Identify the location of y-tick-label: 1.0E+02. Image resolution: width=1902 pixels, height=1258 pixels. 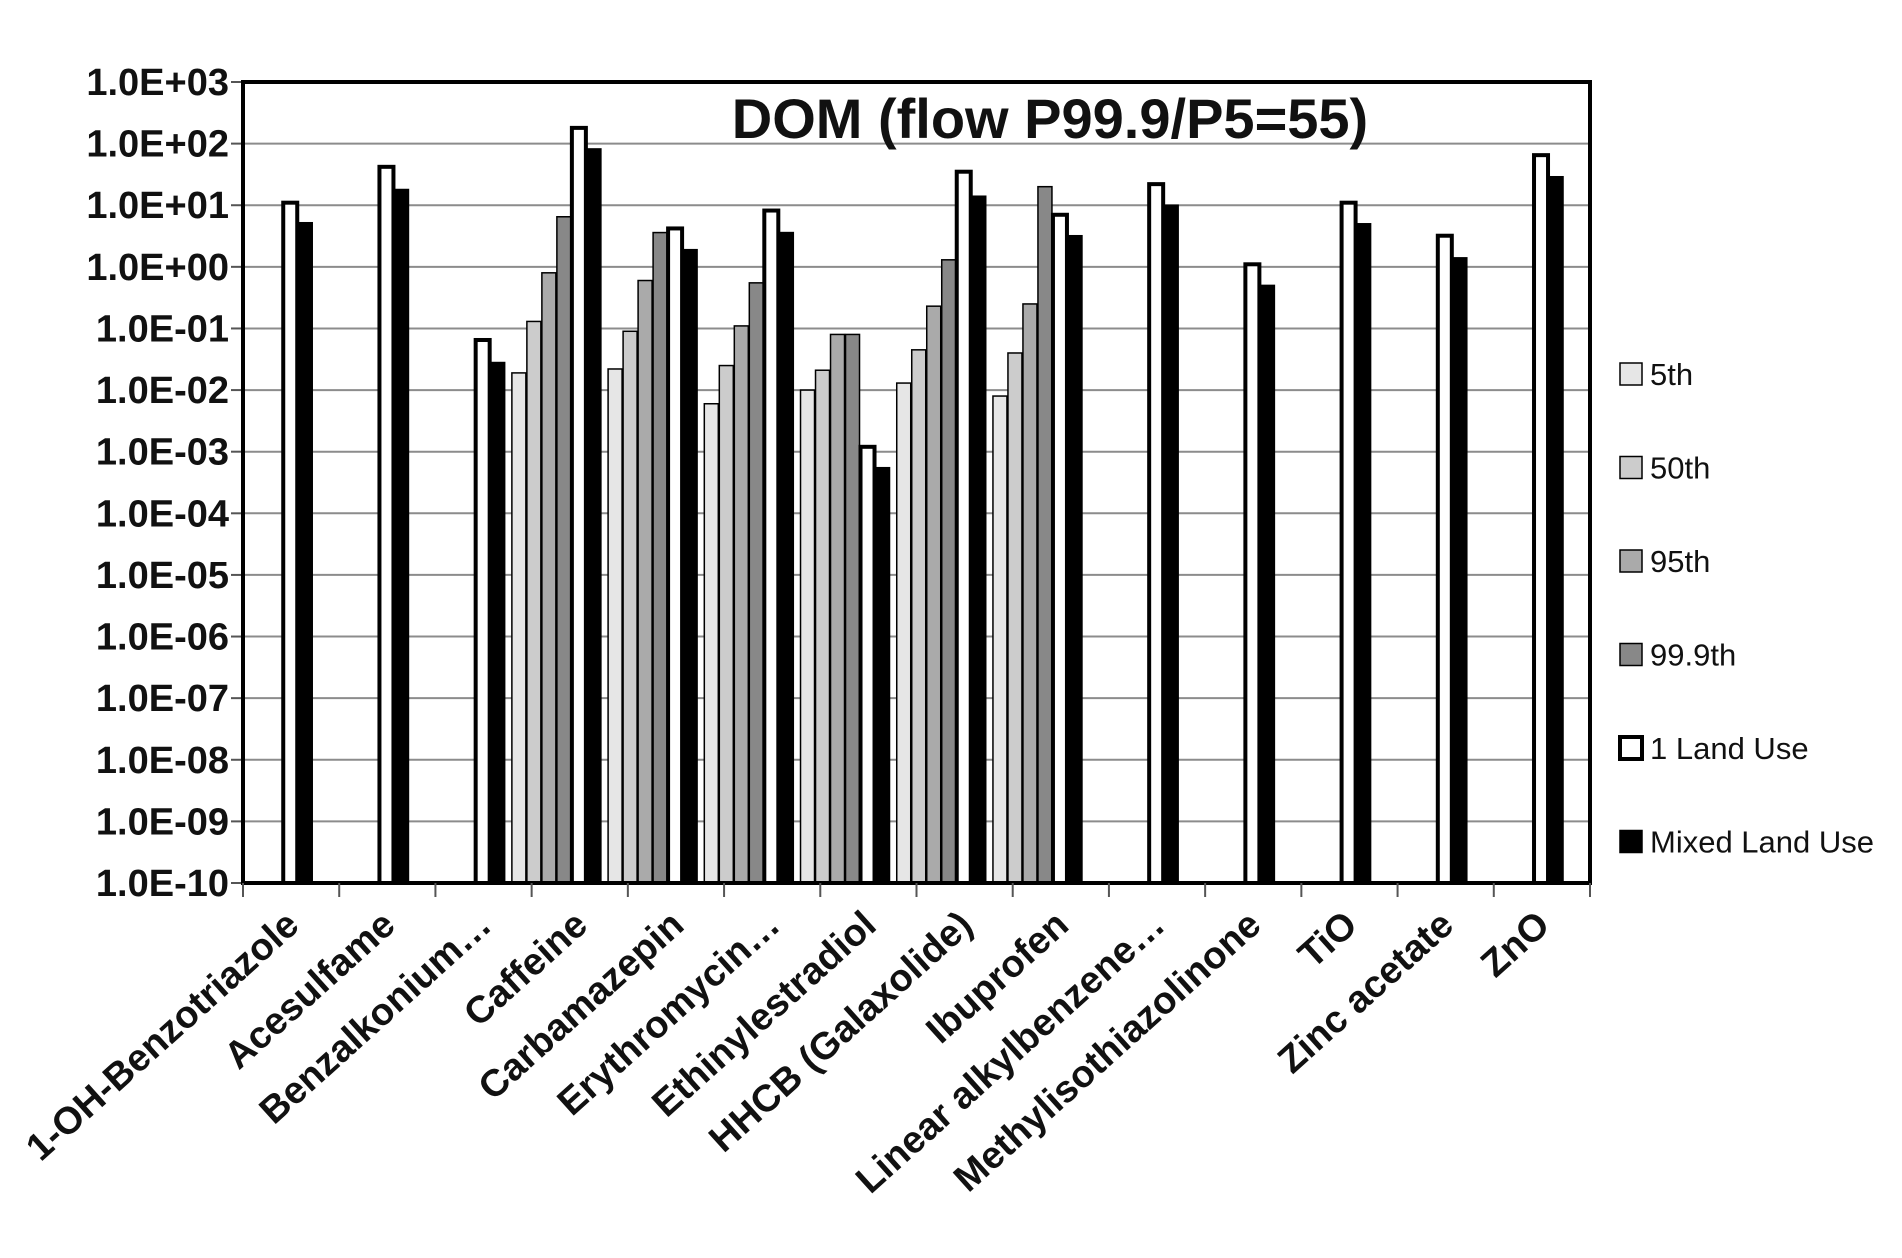
(157, 145).